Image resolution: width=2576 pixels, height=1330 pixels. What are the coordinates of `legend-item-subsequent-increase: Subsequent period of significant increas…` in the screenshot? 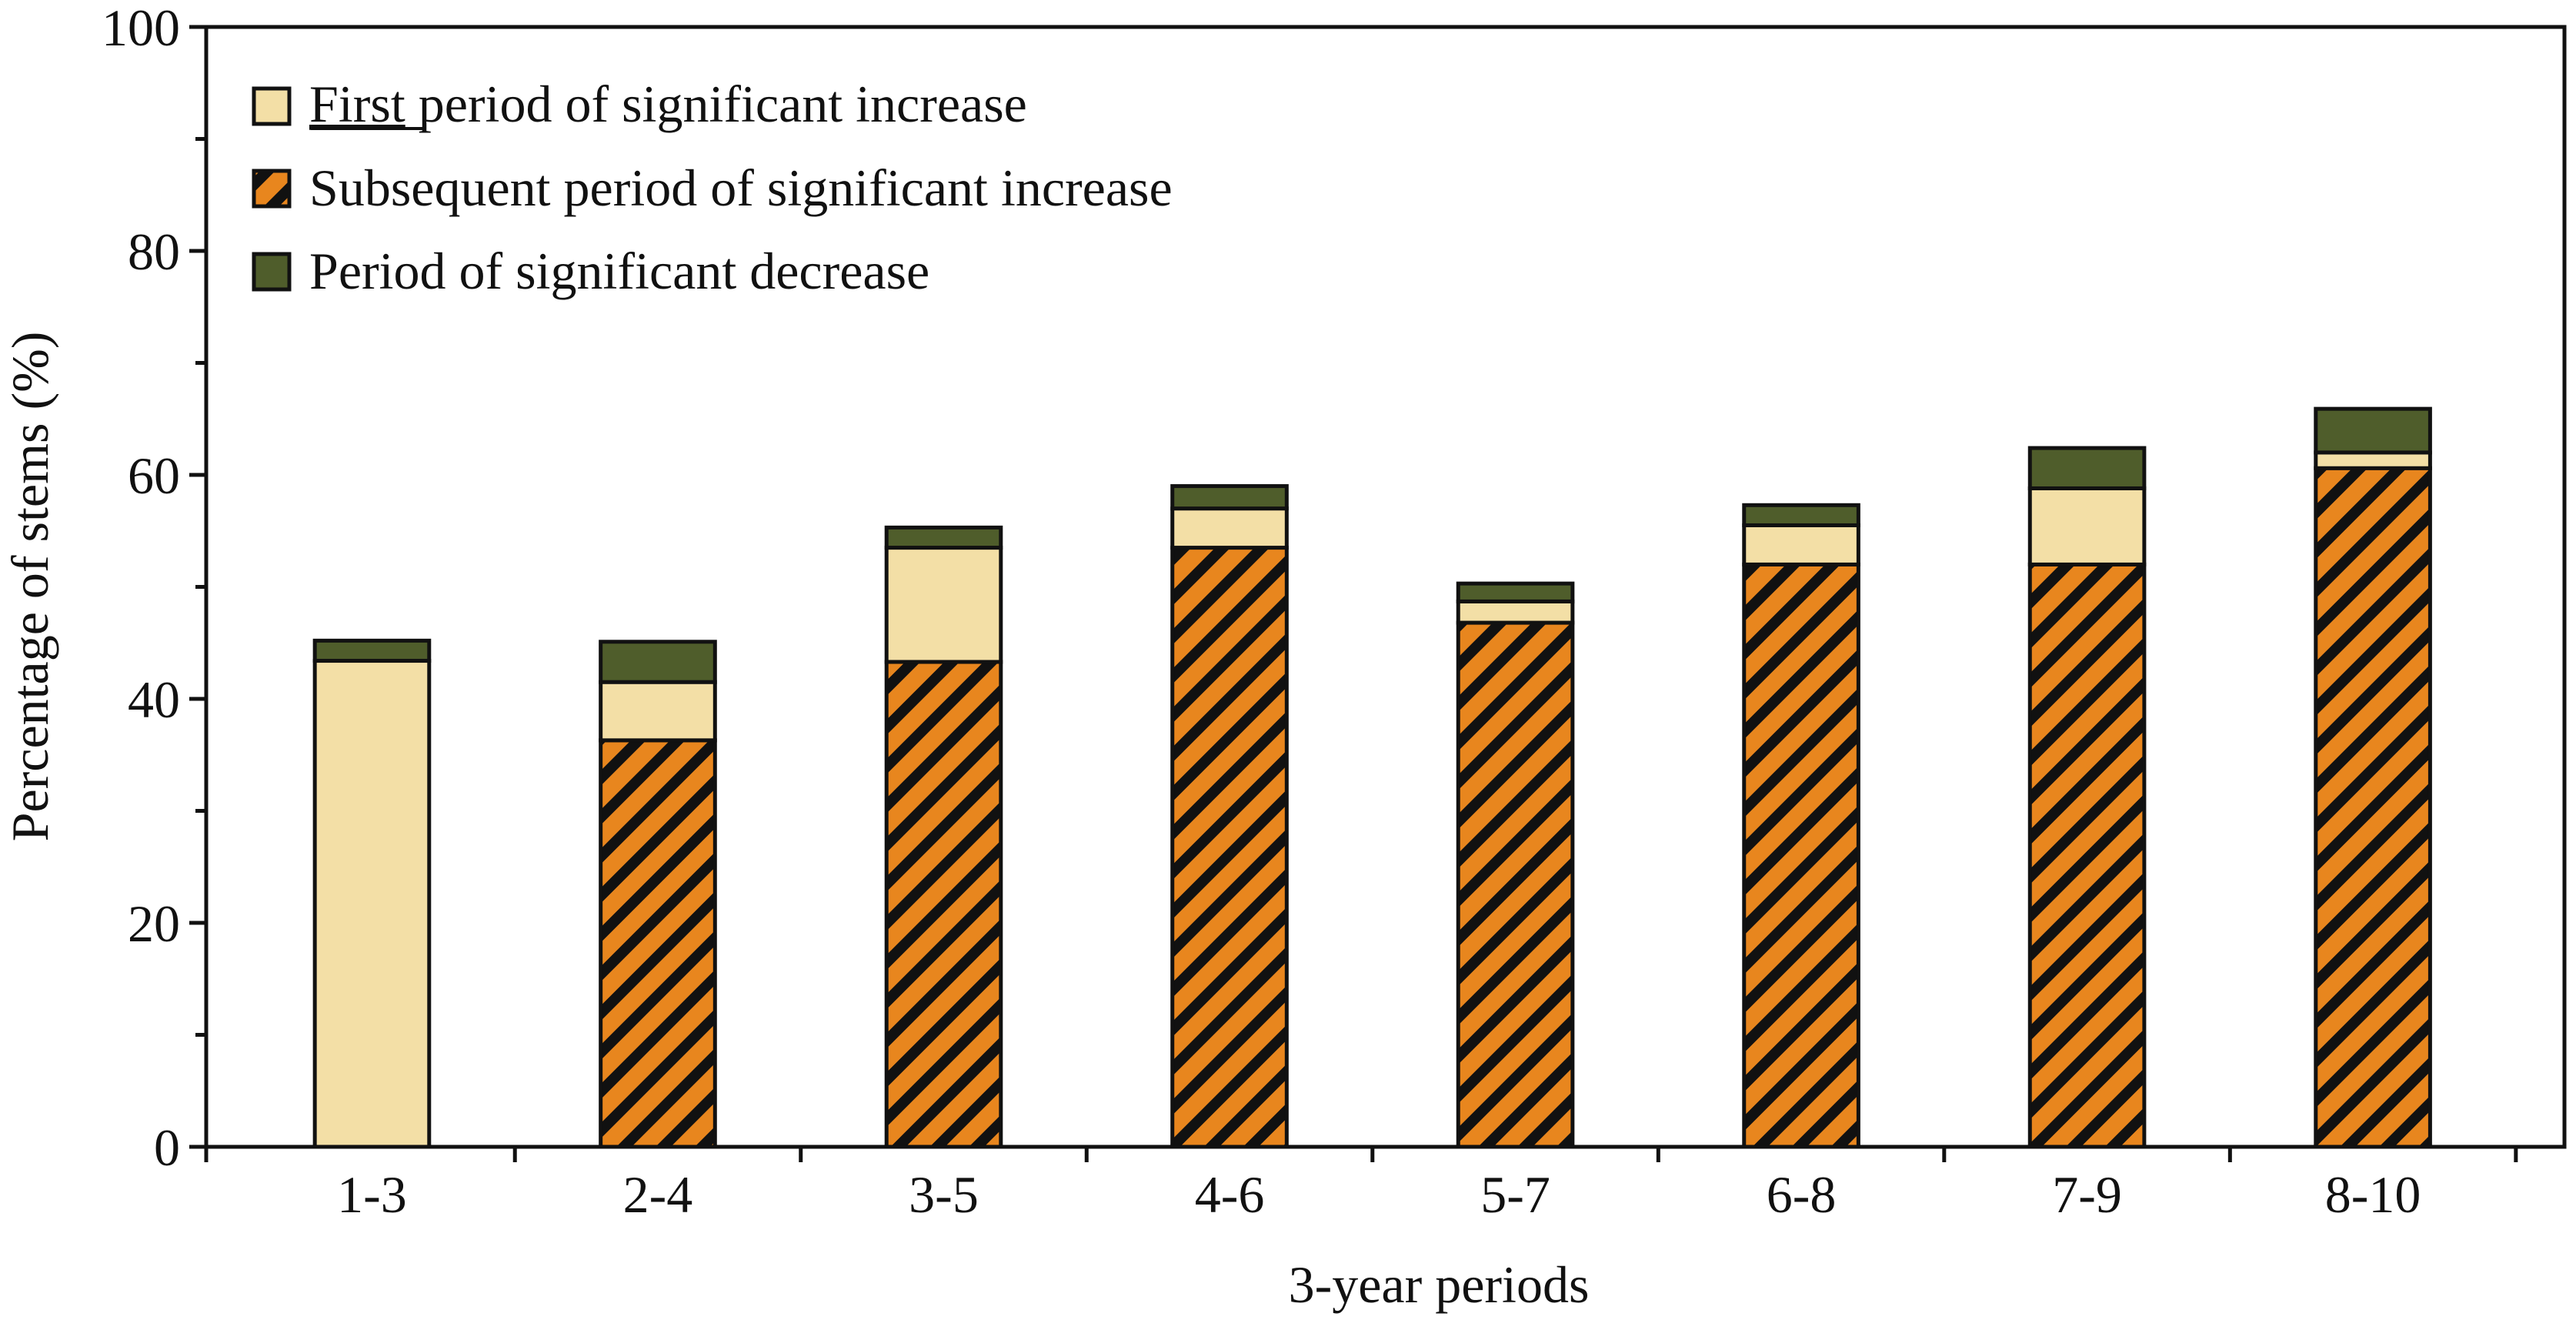 It's located at (713, 188).